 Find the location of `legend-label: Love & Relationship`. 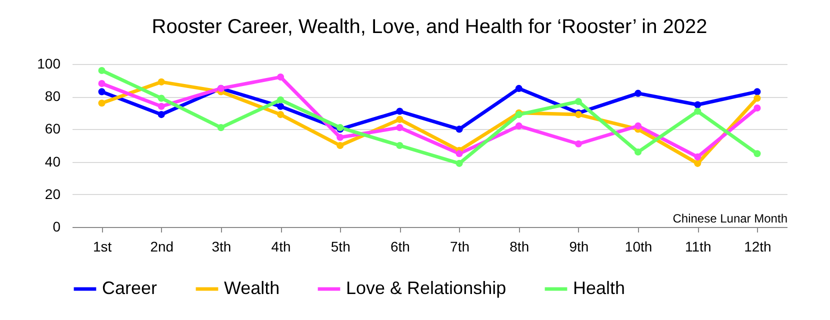

legend-label: Love & Relationship is located at coordinates (426, 288).